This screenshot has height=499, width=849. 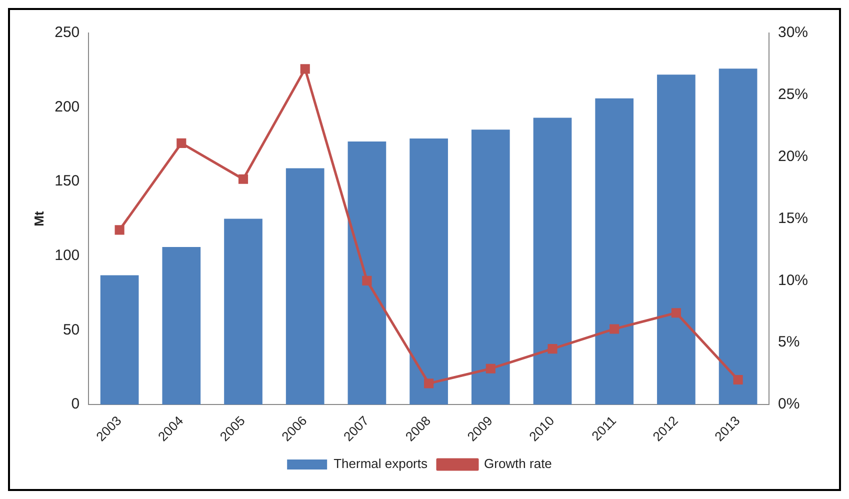 What do you see at coordinates (518, 464) in the screenshot?
I see `legend-label: Growth rate` at bounding box center [518, 464].